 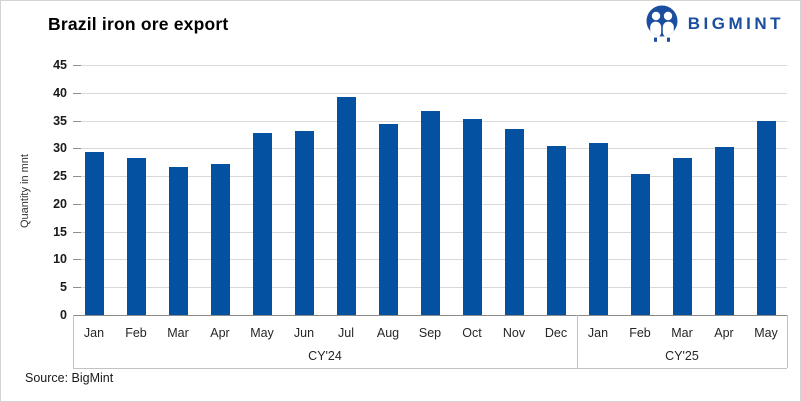 What do you see at coordinates (325, 356) in the screenshot?
I see `year-label: CY'24` at bounding box center [325, 356].